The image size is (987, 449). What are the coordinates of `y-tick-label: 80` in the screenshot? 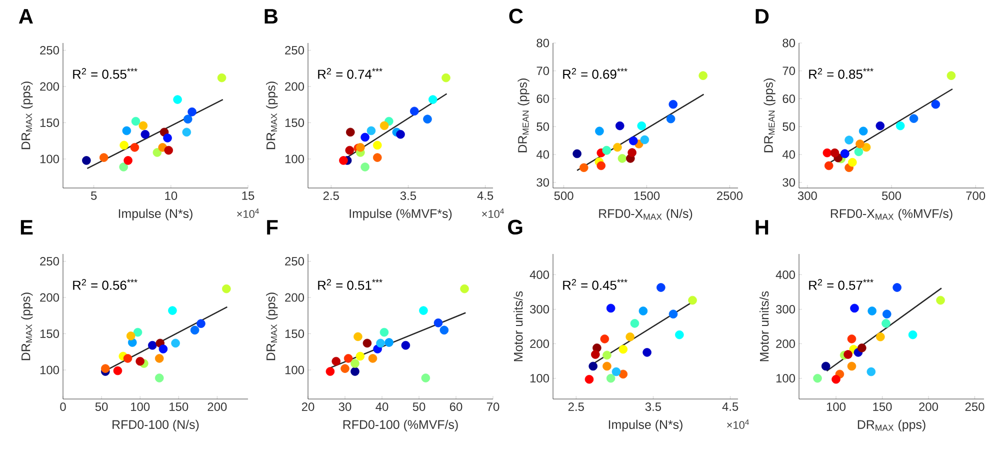 It's located at (789, 43).